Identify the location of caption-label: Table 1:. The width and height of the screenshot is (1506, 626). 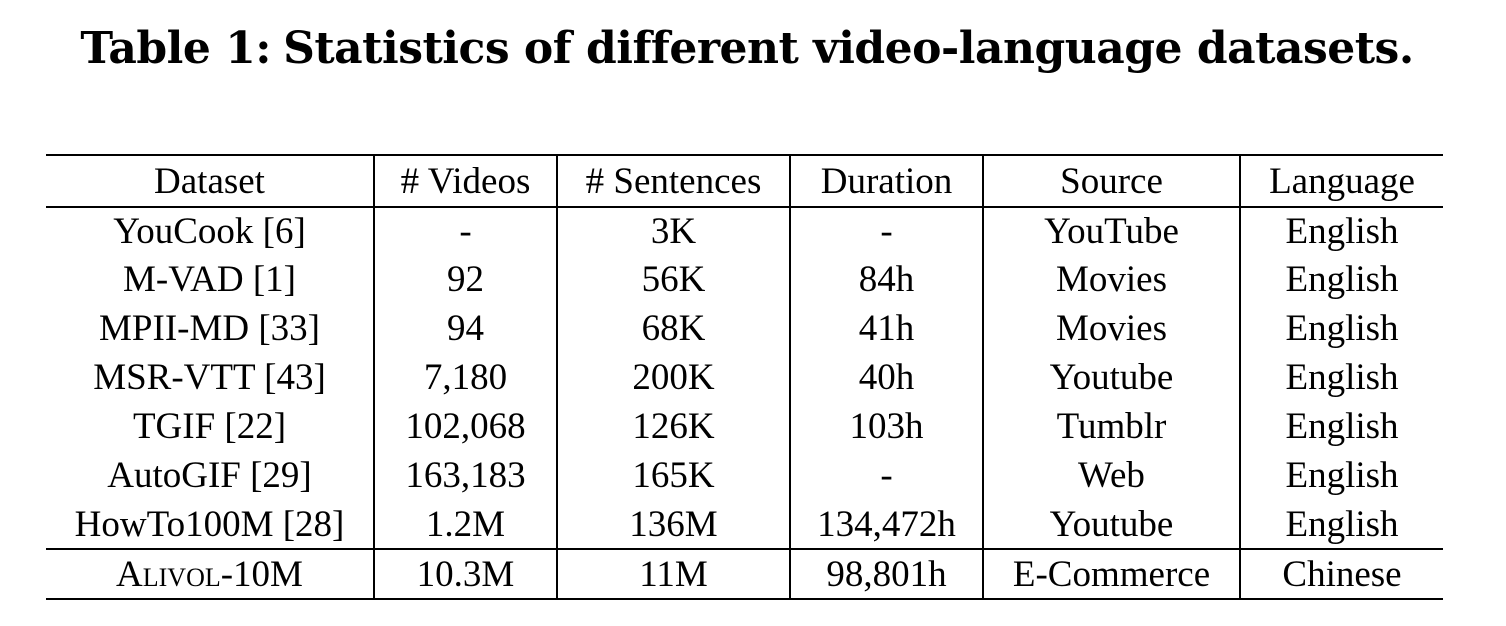
(176, 48).